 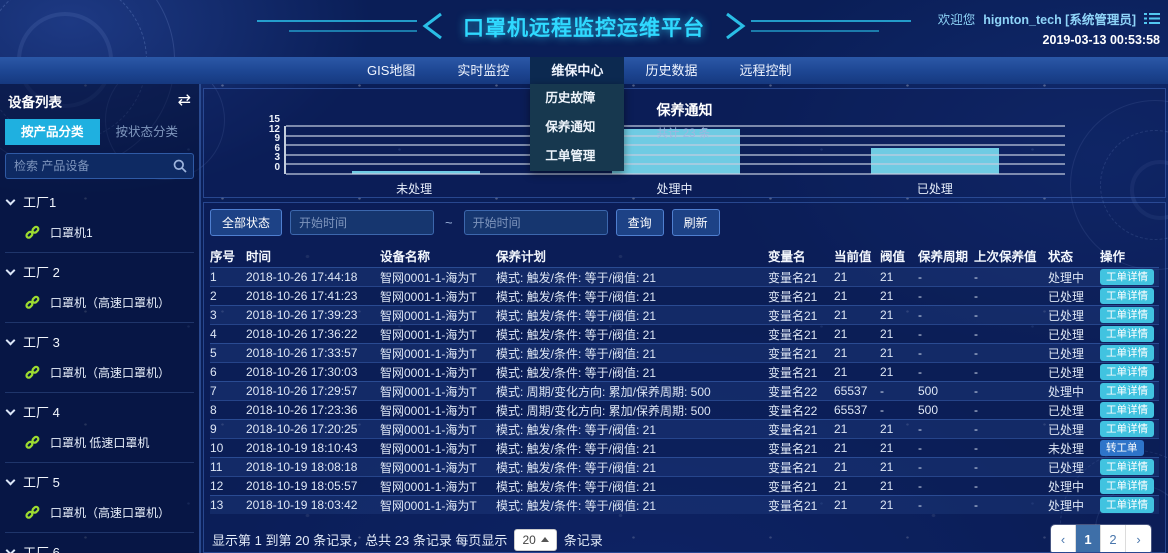 I want to click on cell-no: 10, so click(x=217, y=448).